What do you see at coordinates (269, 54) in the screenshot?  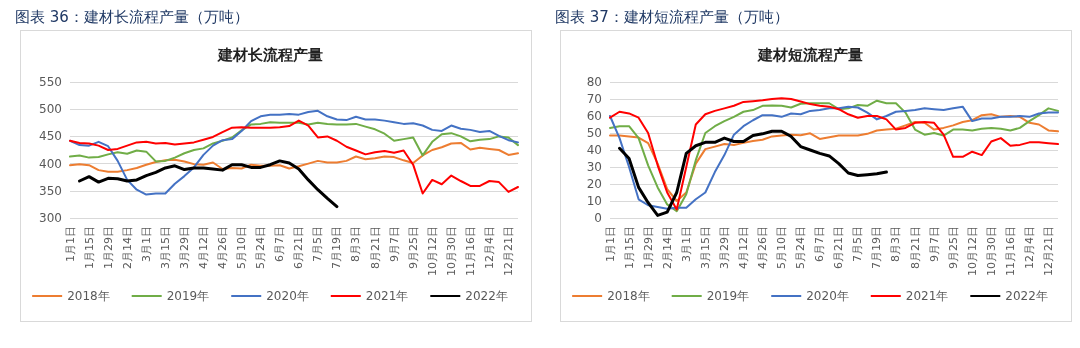 I see `chart-subtitle: 建材长流程产量` at bounding box center [269, 54].